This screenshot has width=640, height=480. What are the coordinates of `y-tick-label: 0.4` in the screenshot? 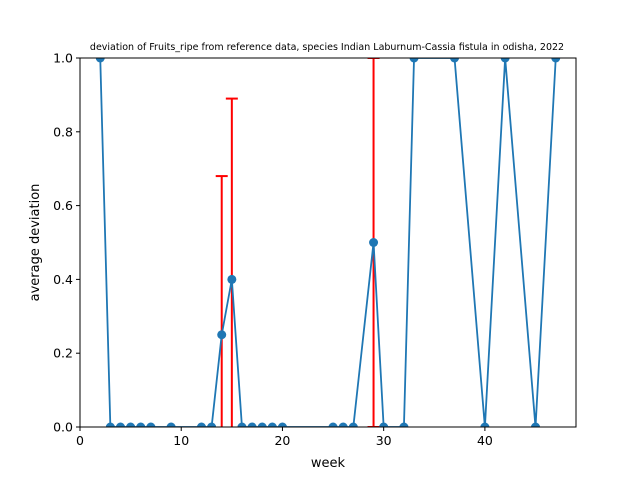 It's located at (63, 279).